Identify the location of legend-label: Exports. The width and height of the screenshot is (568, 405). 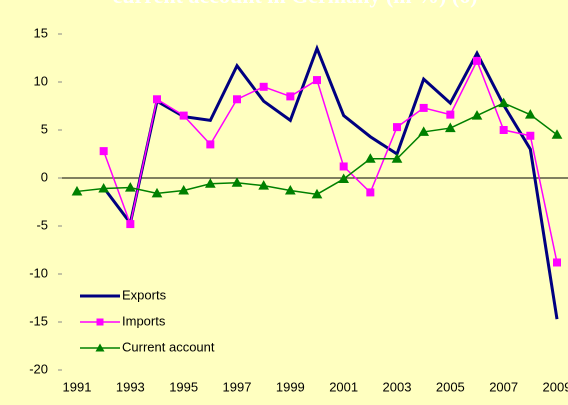
(144, 294).